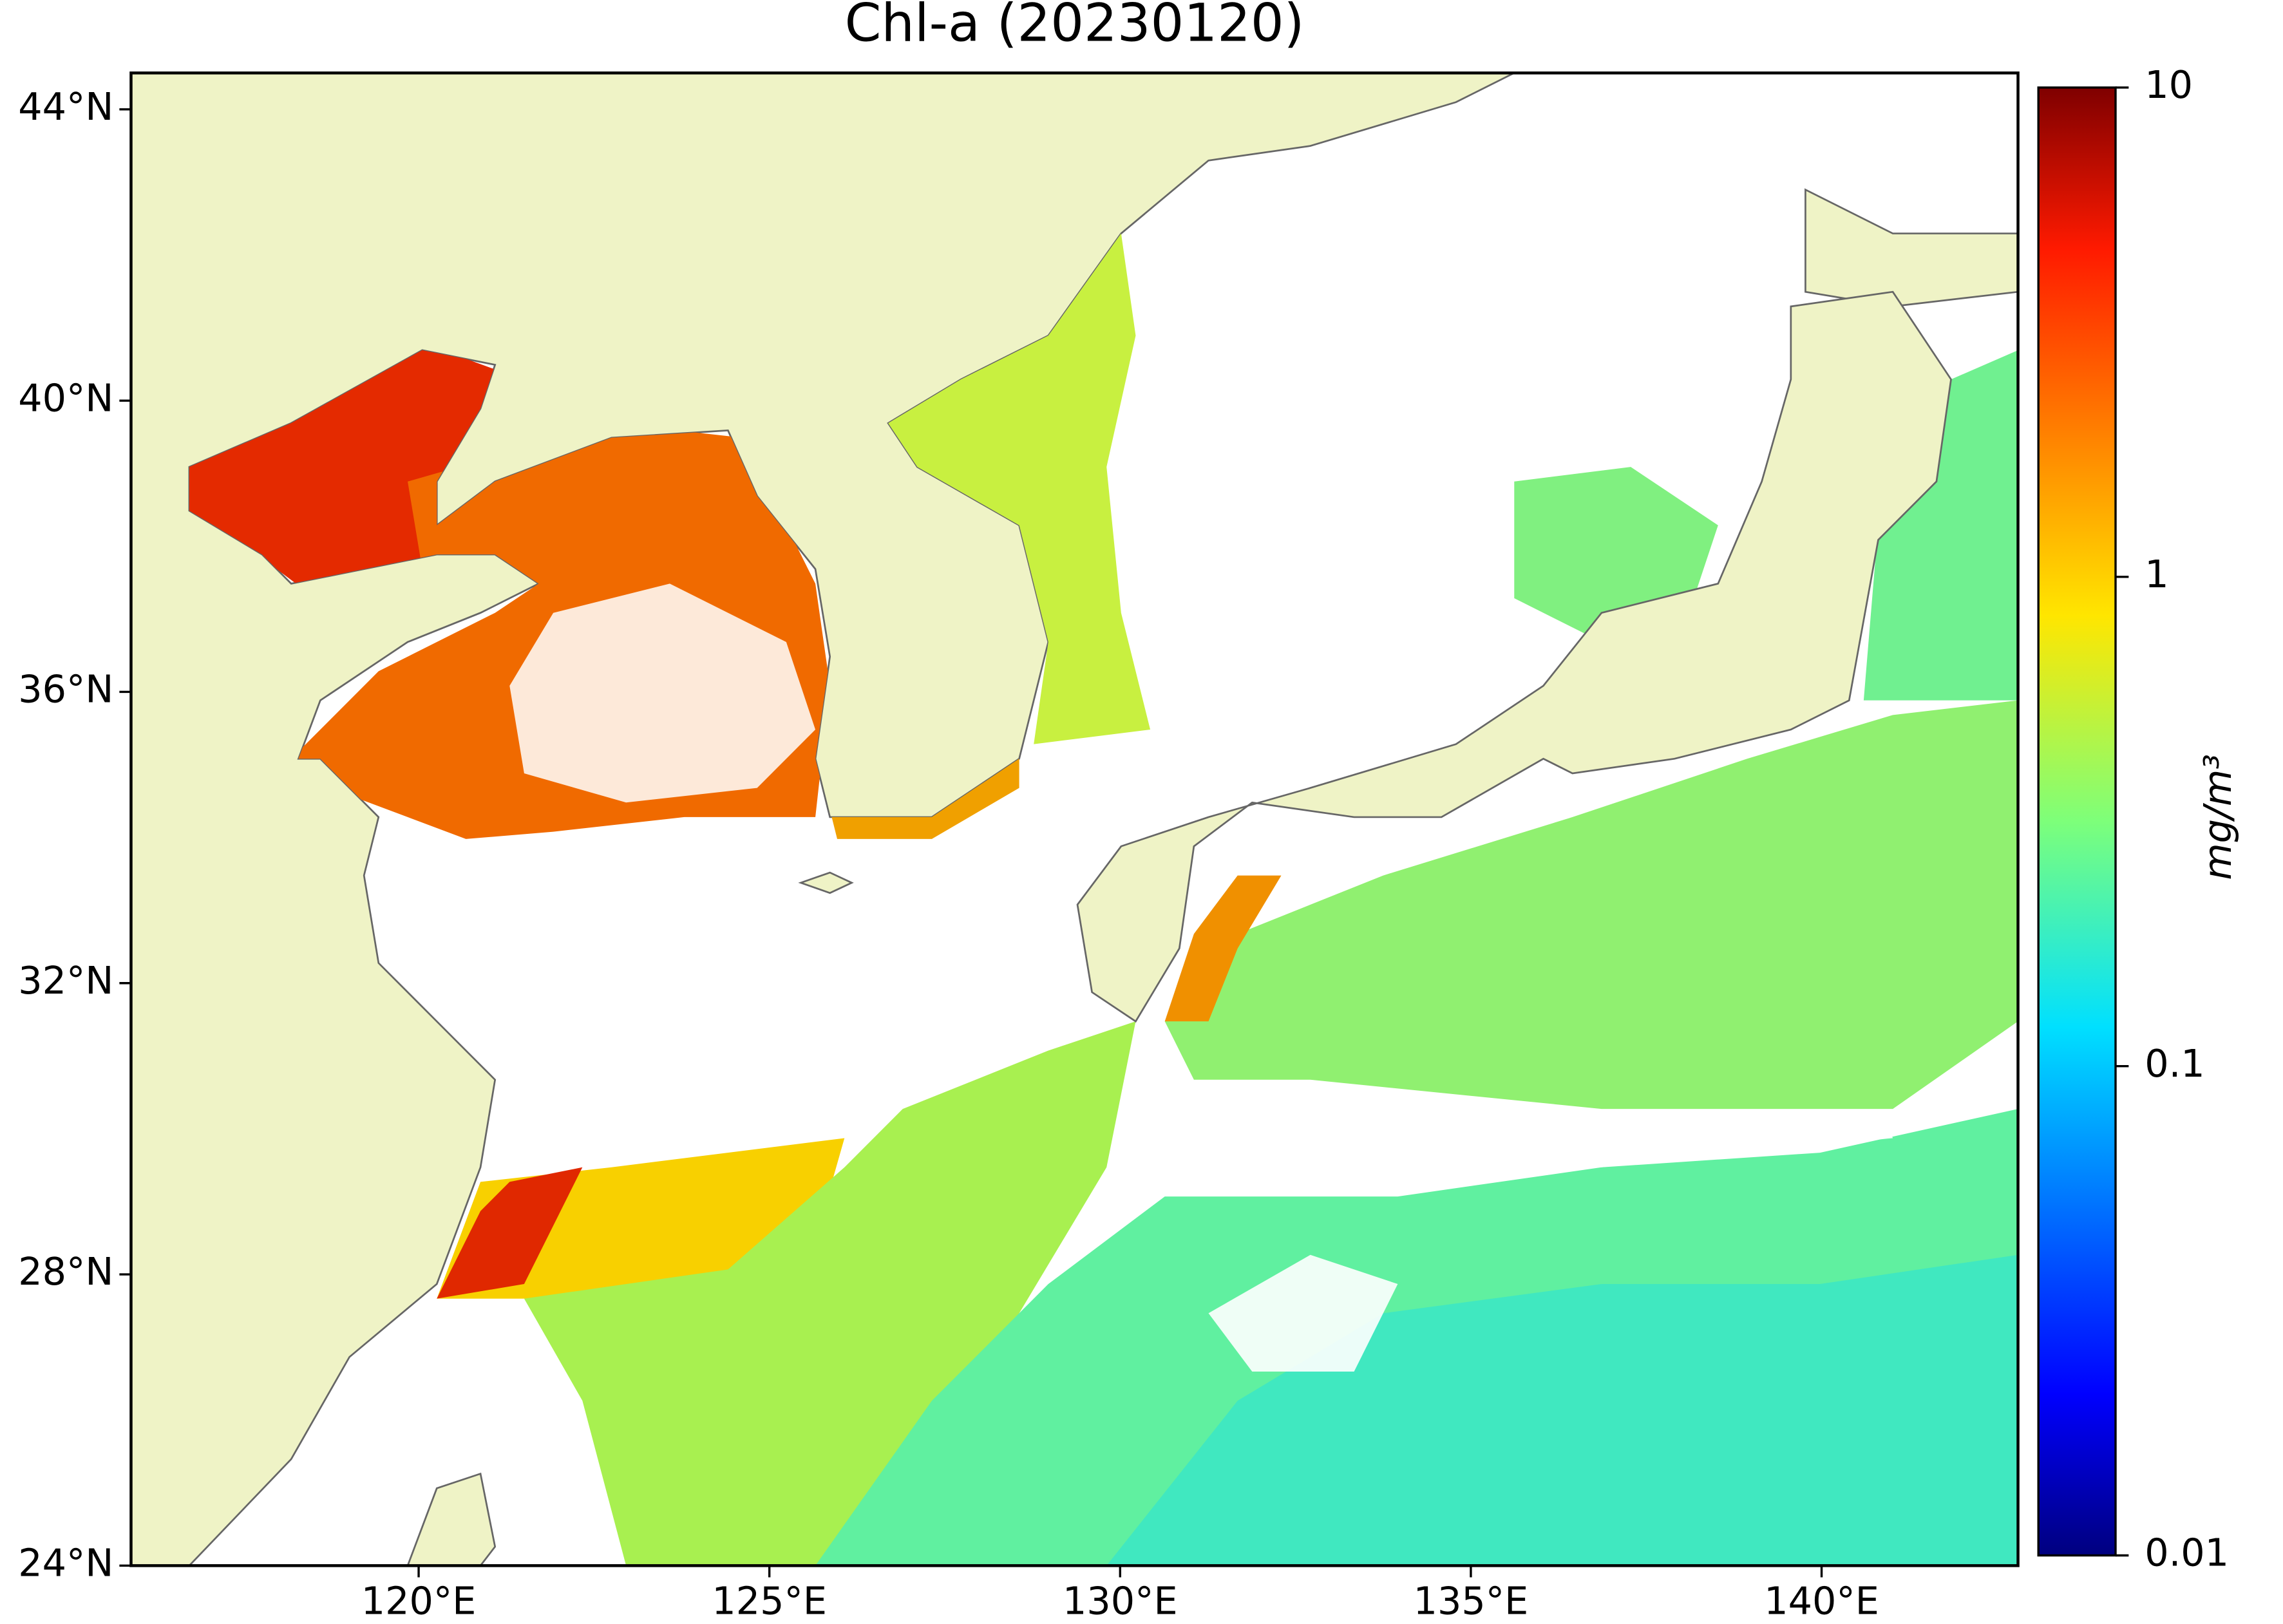 The height and width of the screenshot is (1624, 2283). What do you see at coordinates (830, 1293) in the screenshot?
I see `ecs-shelf` at bounding box center [830, 1293].